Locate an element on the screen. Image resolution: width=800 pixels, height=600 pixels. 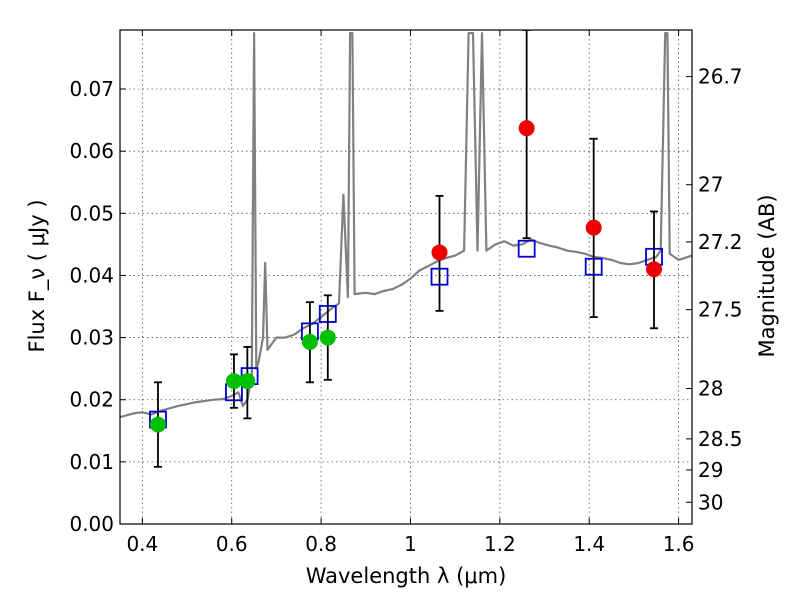
y2-tick-label: 29 is located at coordinates (710, 470).